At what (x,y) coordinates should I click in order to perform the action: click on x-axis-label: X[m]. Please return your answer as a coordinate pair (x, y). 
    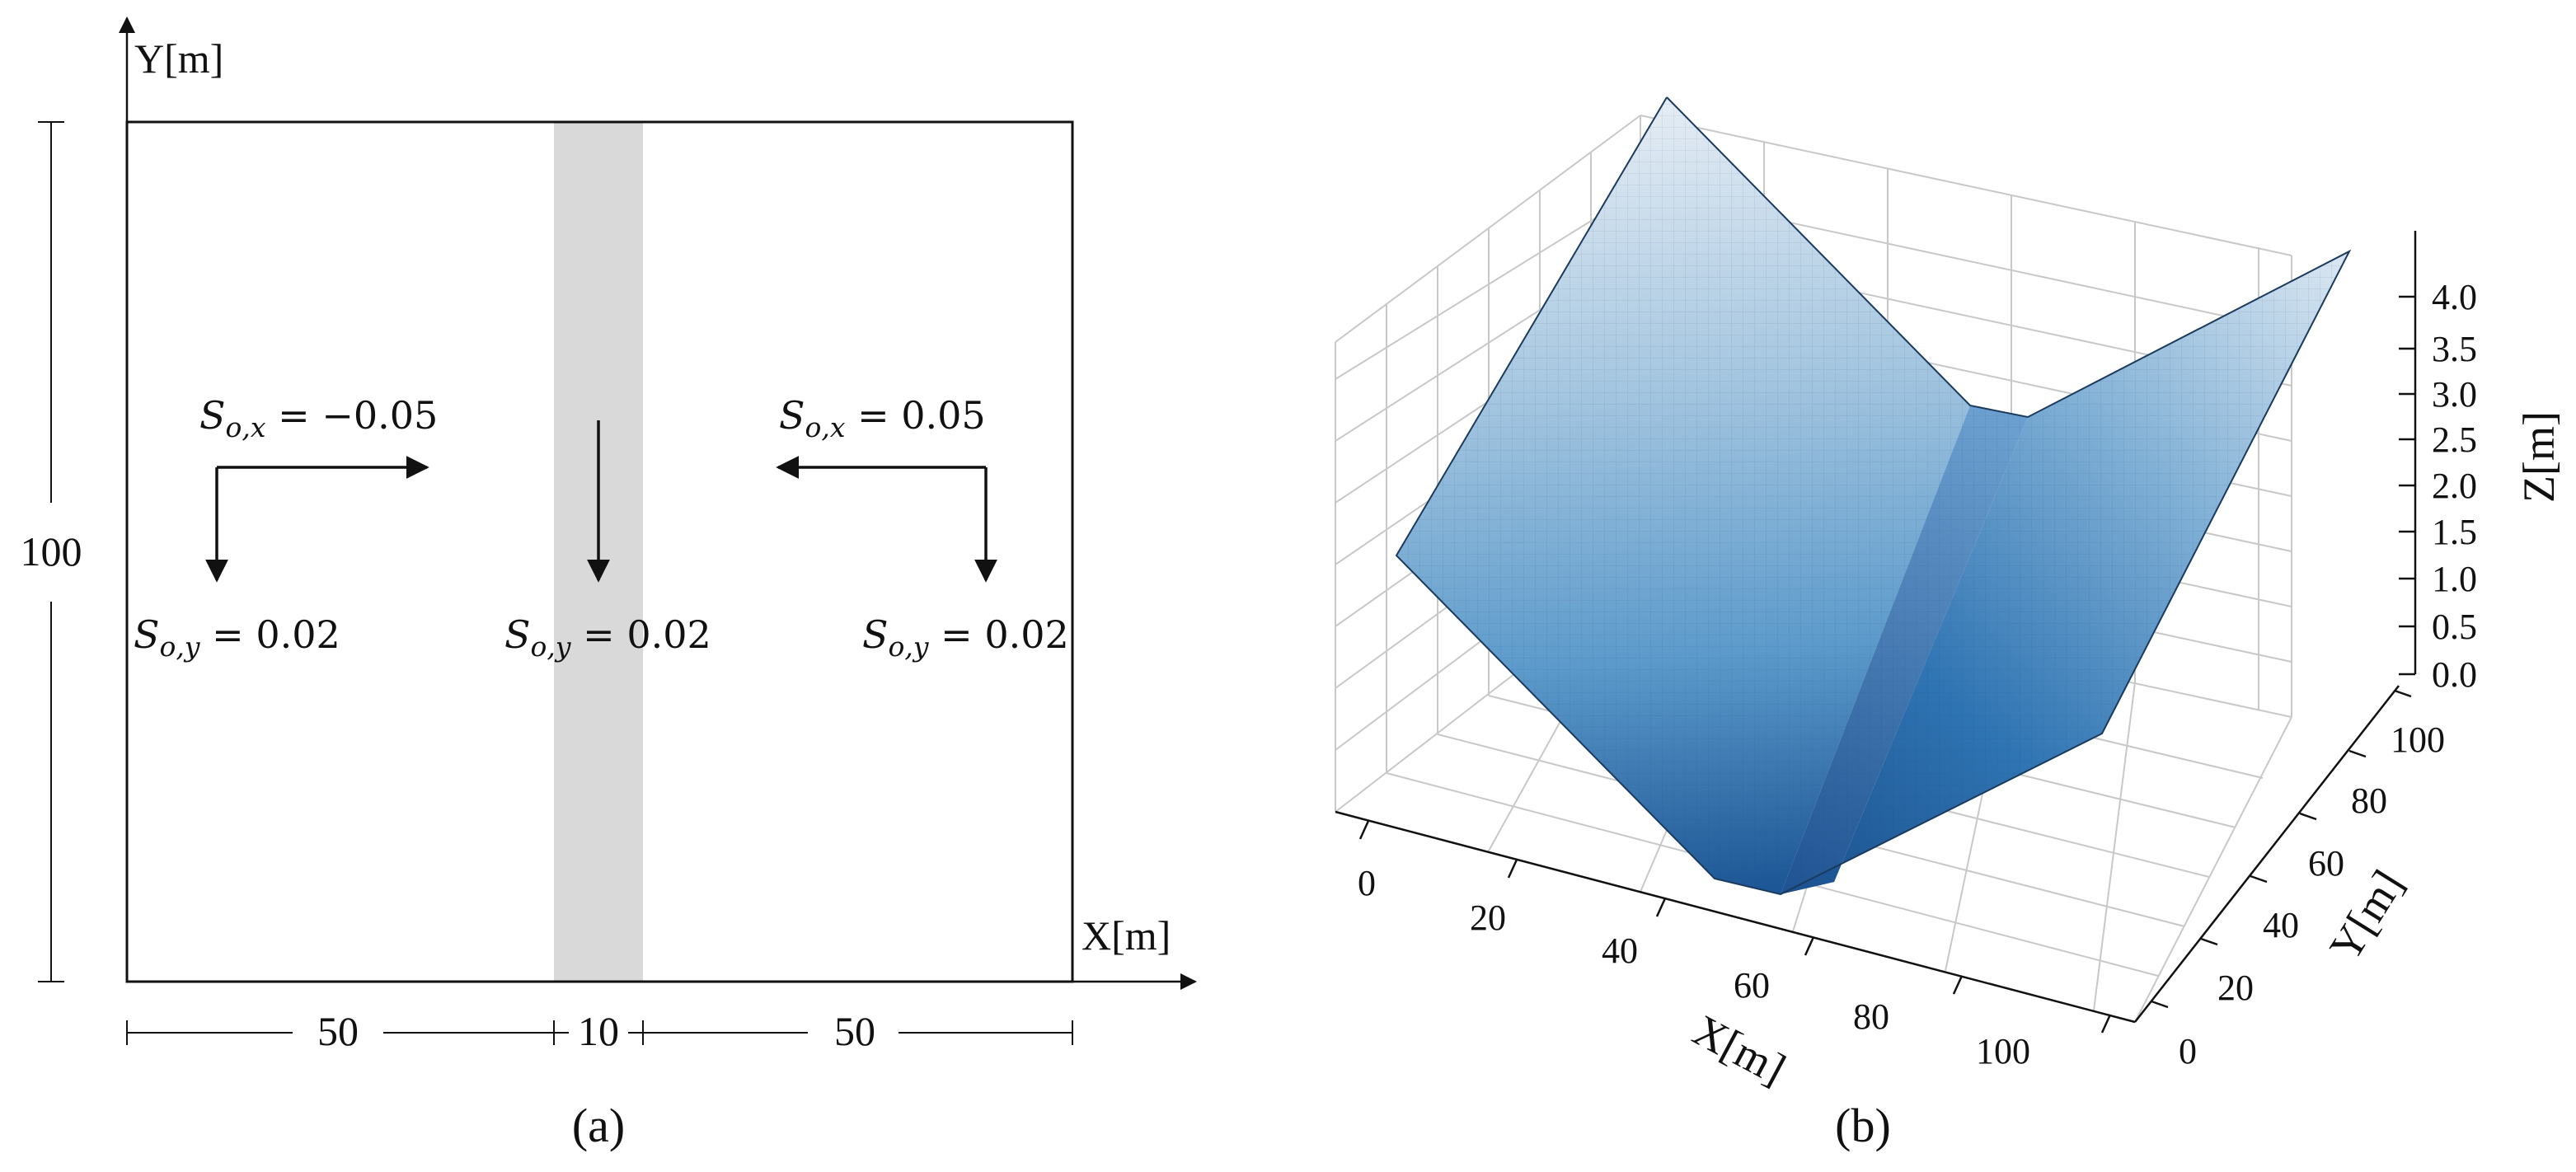
    Looking at the image, I should click on (1127, 935).